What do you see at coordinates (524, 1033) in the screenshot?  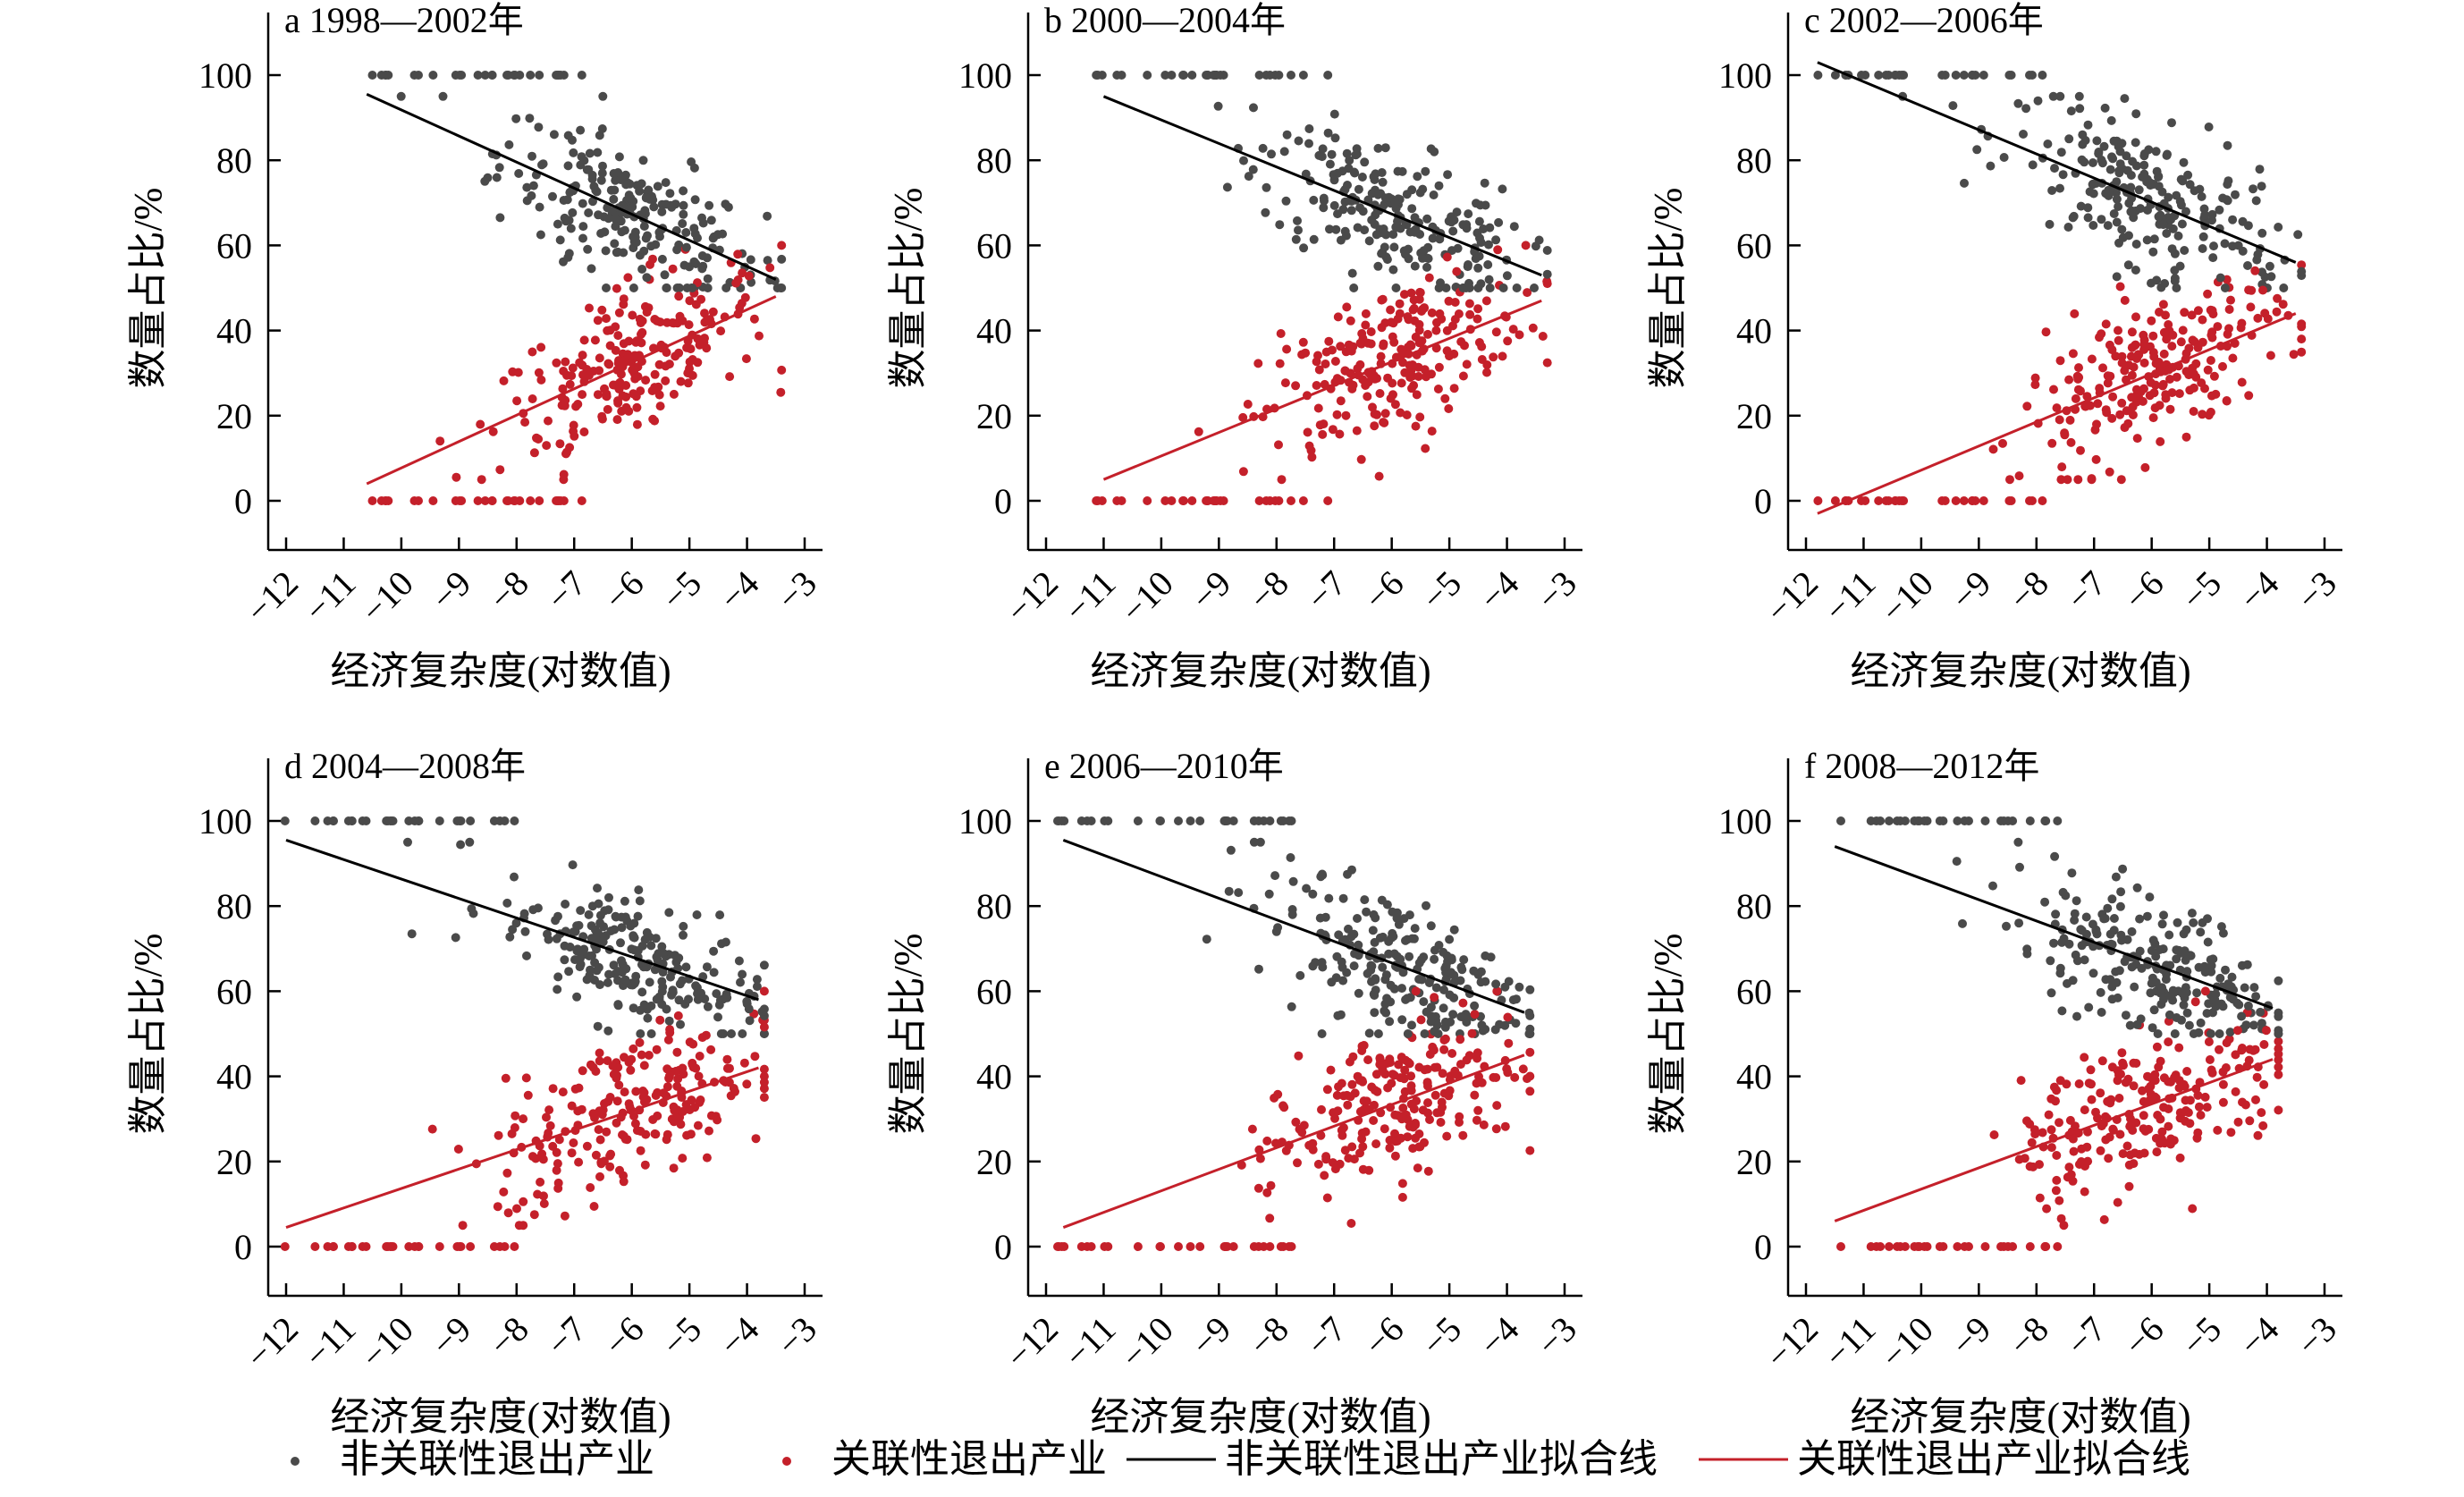 I see `points` at bounding box center [524, 1033].